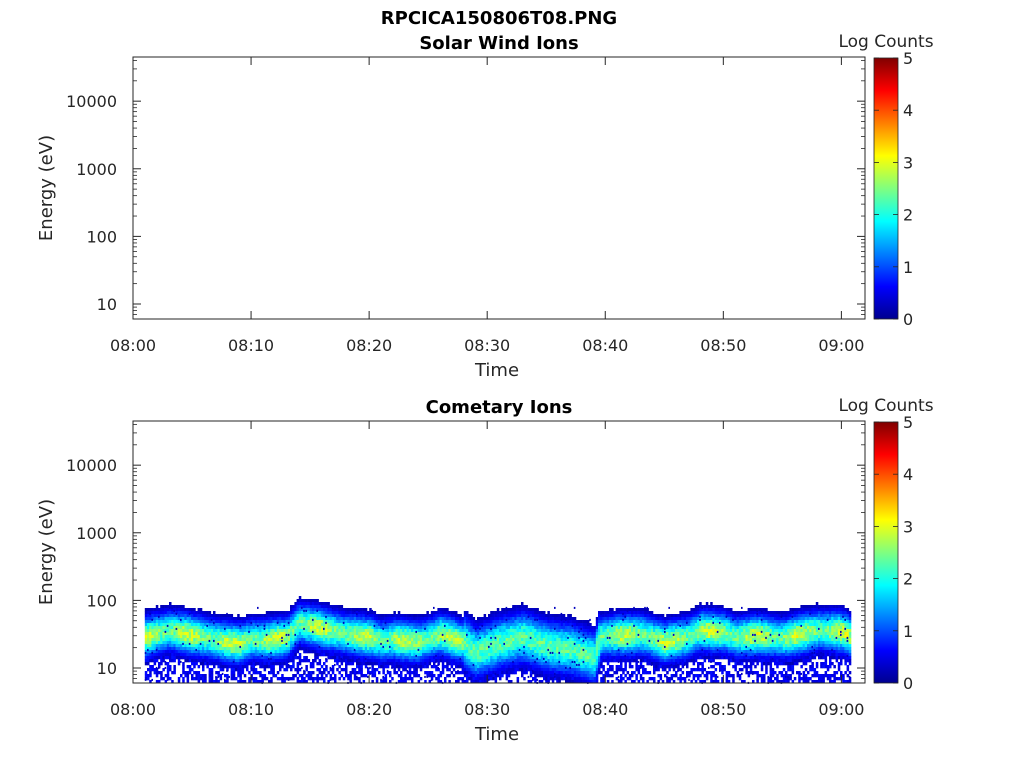 This screenshot has width=1024, height=768. Describe the element at coordinates (885, 42) in the screenshot. I see `colorbar-label: Log Counts` at that location.